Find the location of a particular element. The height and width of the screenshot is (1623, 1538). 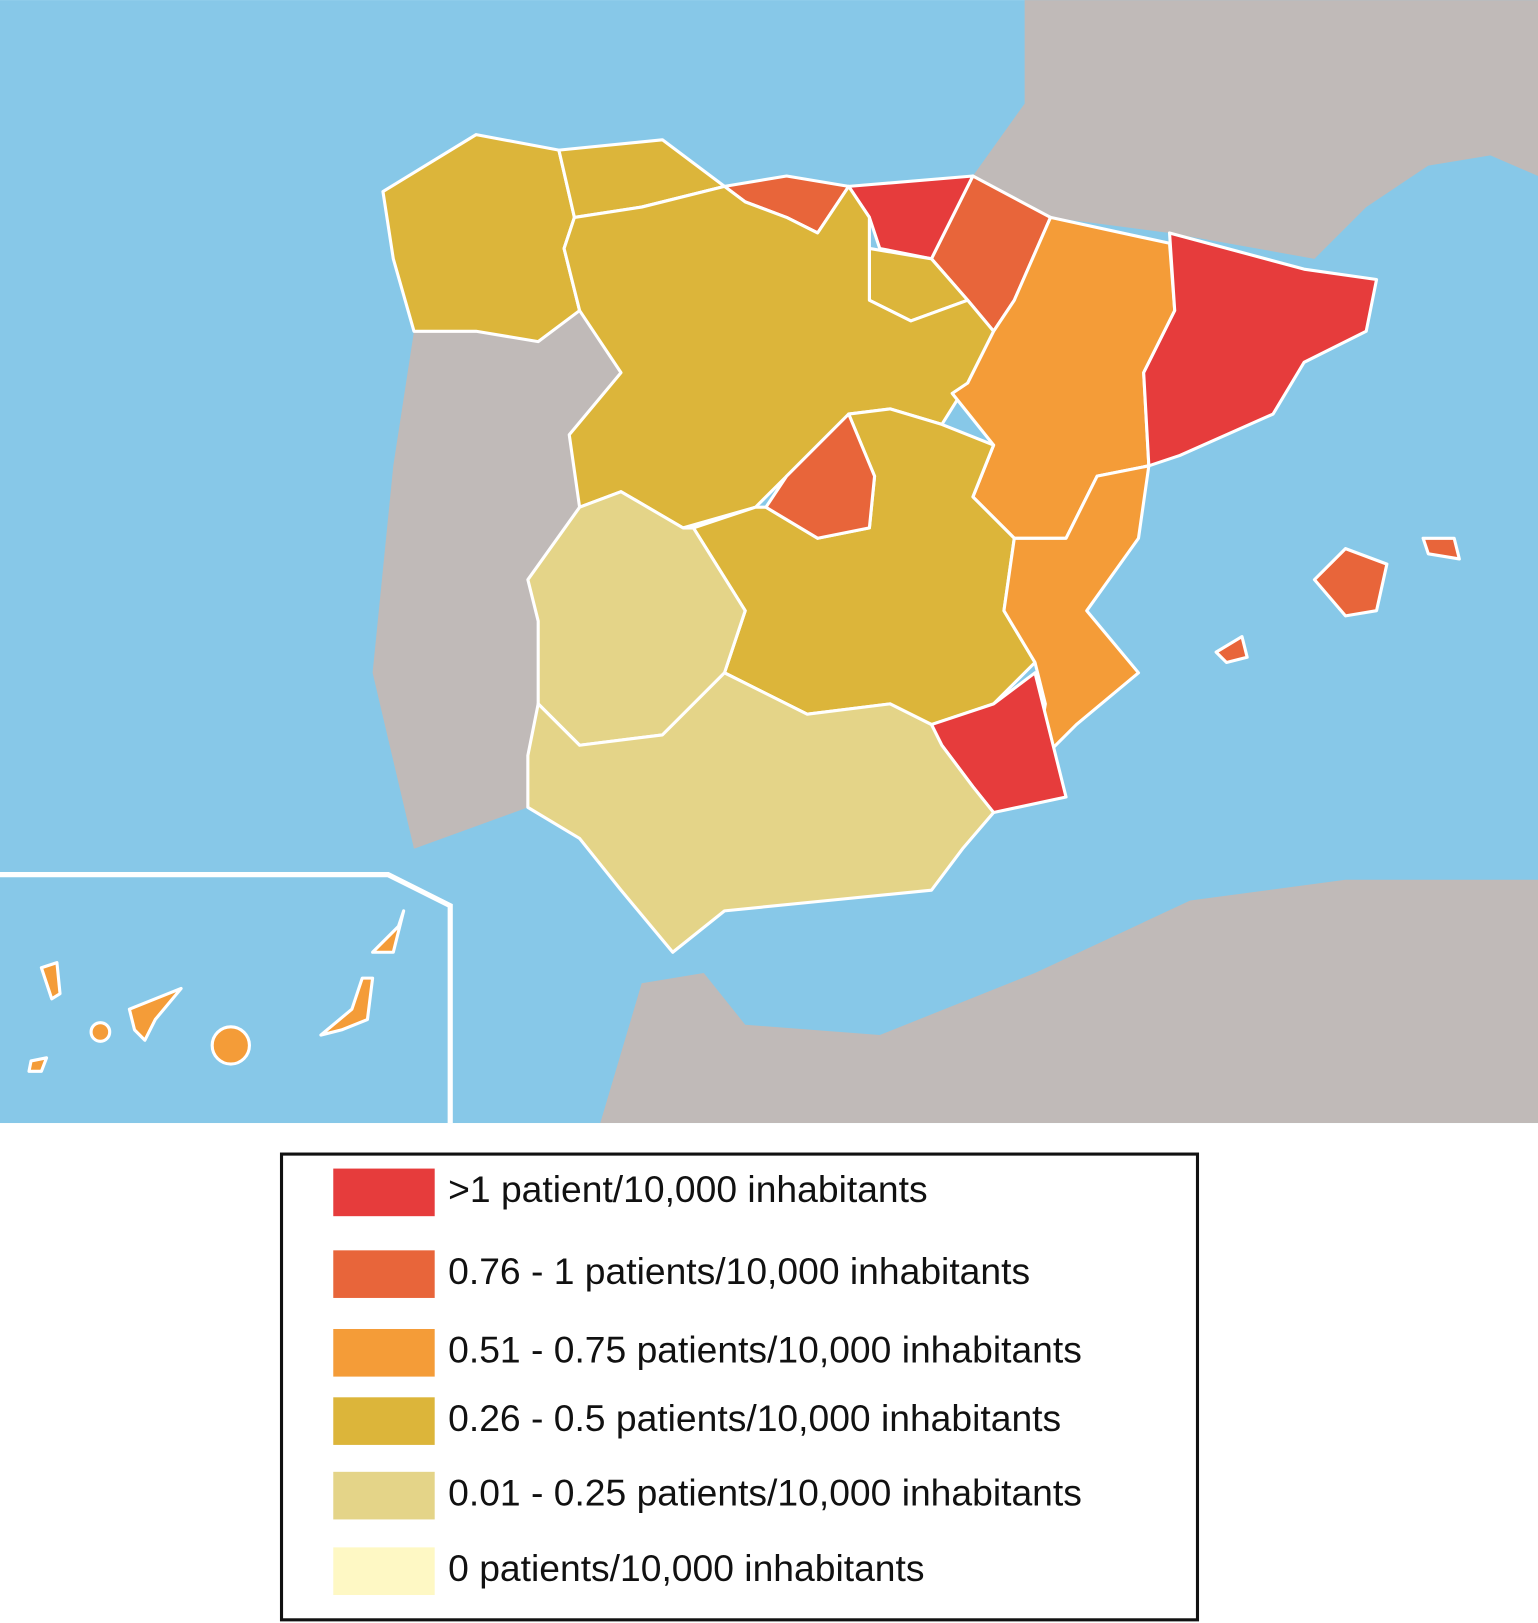

france-land is located at coordinates (1255, 129).